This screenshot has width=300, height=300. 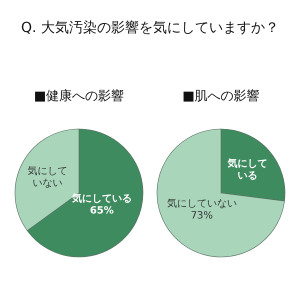 I want to click on chart-title: Q. 大気汚染の影響を気にしていますか？, so click(x=150, y=28).